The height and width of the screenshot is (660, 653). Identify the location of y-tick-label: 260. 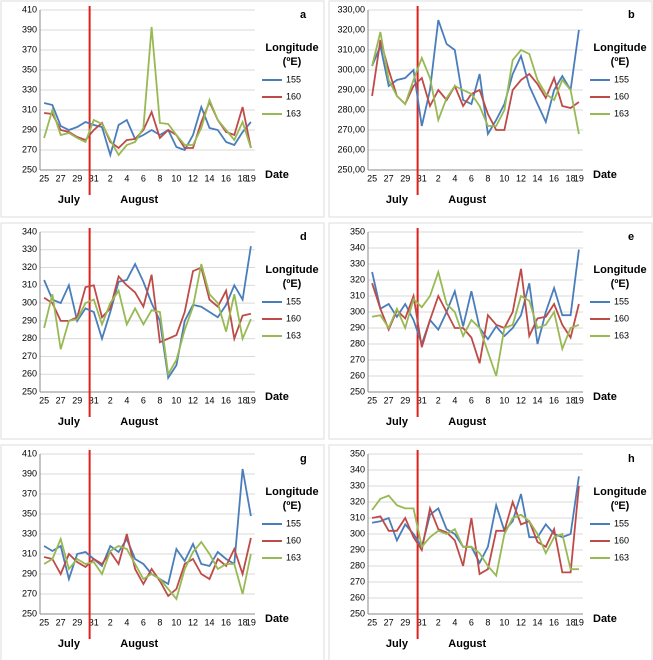
(357, 597).